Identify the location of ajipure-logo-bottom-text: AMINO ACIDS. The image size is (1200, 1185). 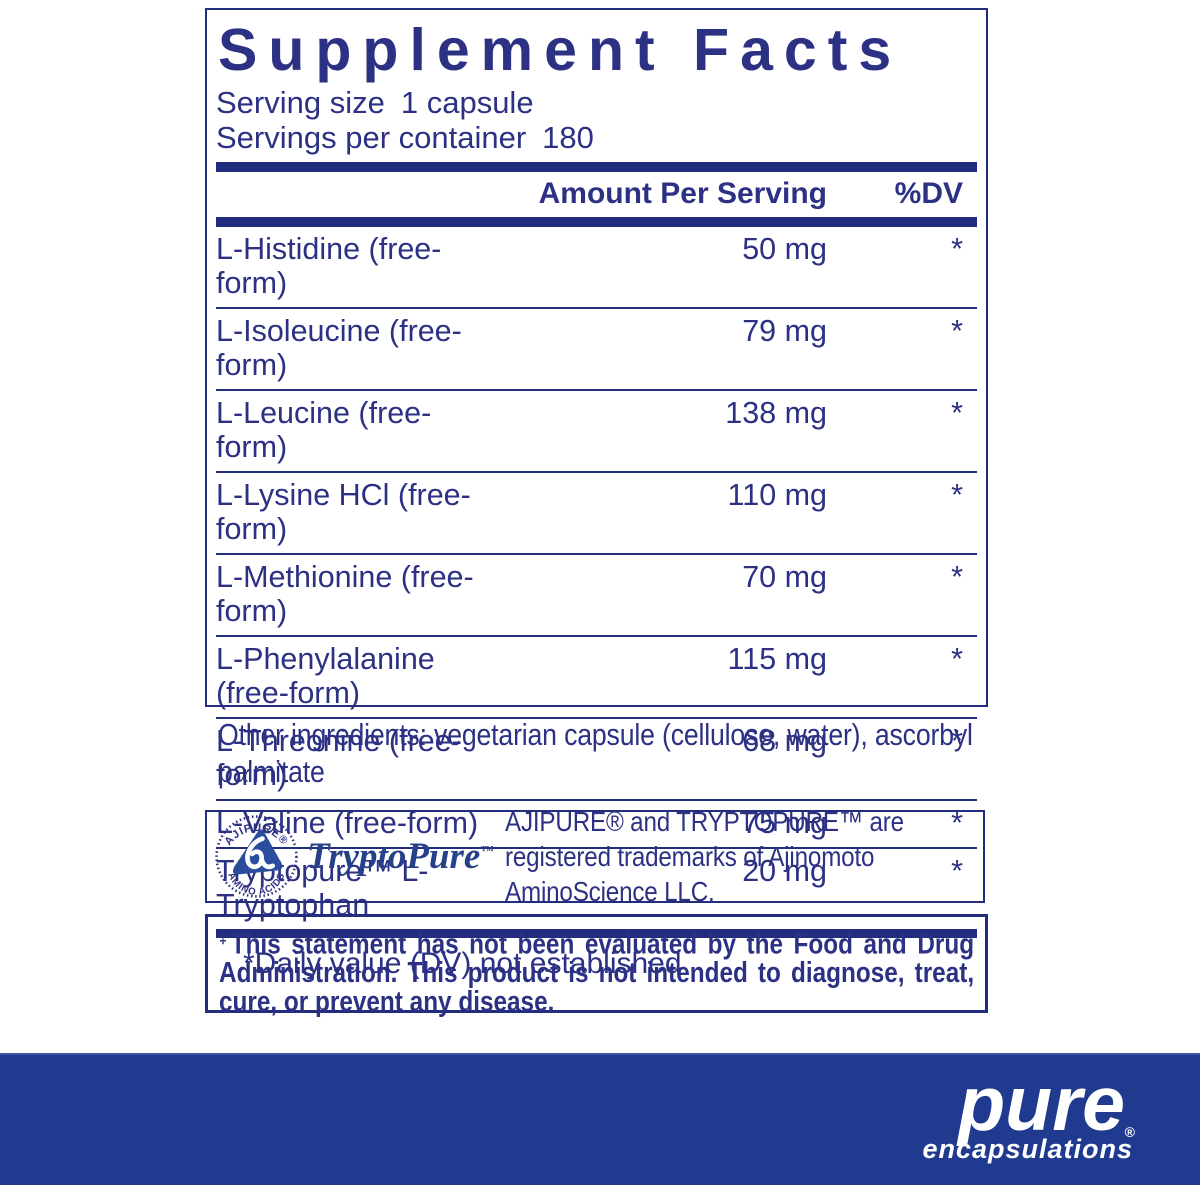
(256, 884).